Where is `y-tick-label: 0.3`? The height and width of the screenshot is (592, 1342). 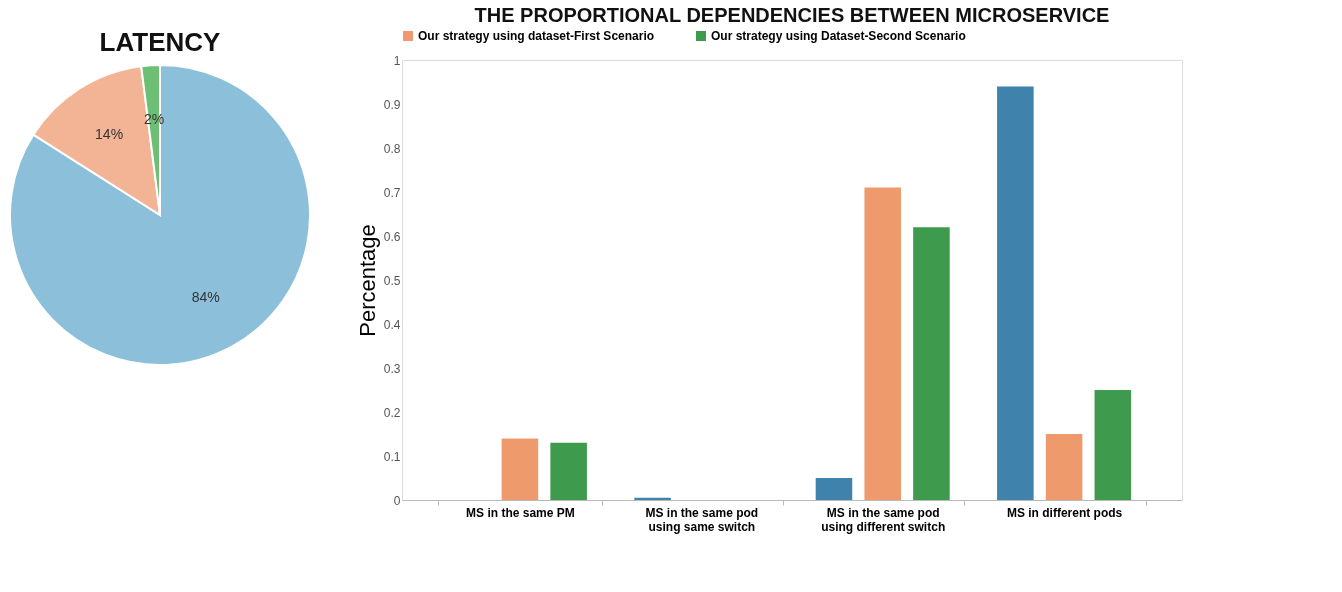
y-tick-label: 0.3 is located at coordinates (392, 368).